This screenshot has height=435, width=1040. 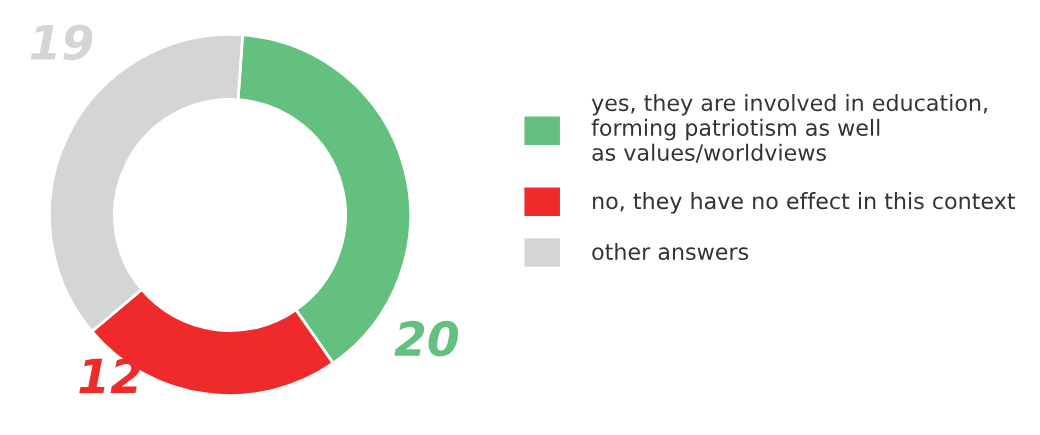 What do you see at coordinates (670, 251) in the screenshot?
I see `legend-label: other answers` at bounding box center [670, 251].